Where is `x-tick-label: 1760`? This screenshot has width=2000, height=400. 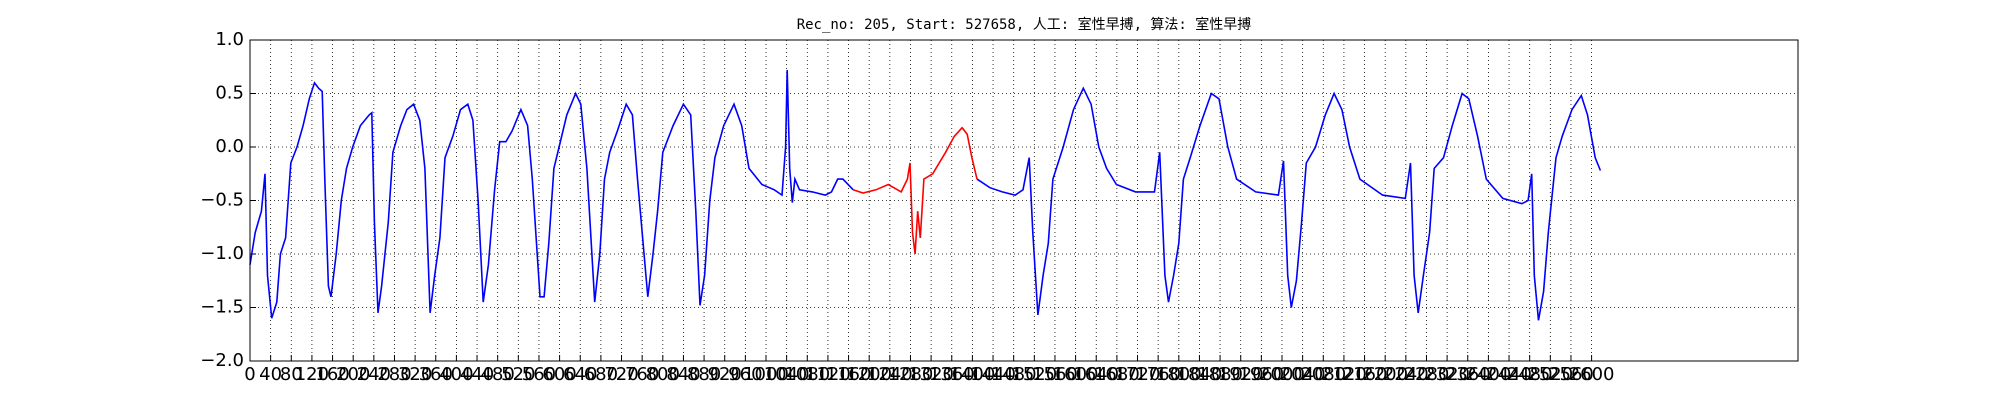
x-tick-label: 1760 is located at coordinates (1158, 374).